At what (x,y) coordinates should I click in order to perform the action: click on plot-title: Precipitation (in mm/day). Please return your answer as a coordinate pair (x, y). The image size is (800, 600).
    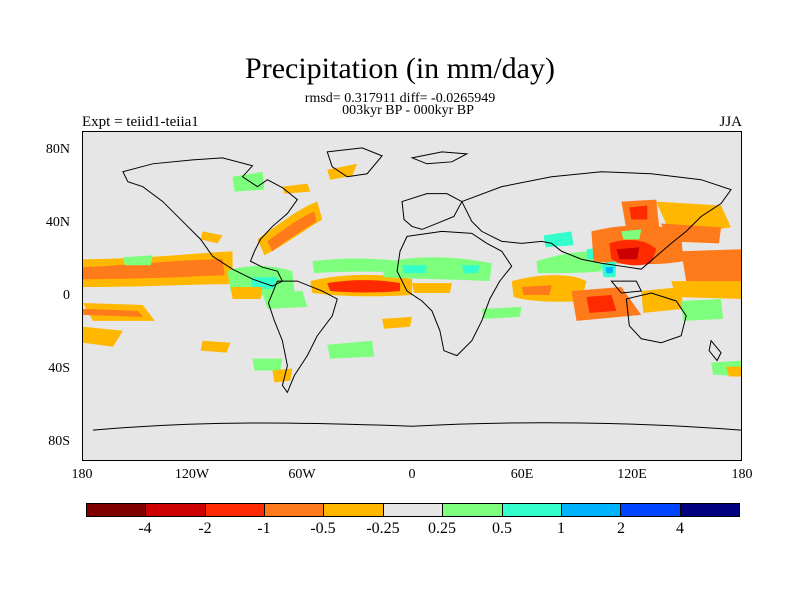
    Looking at the image, I should click on (400, 68).